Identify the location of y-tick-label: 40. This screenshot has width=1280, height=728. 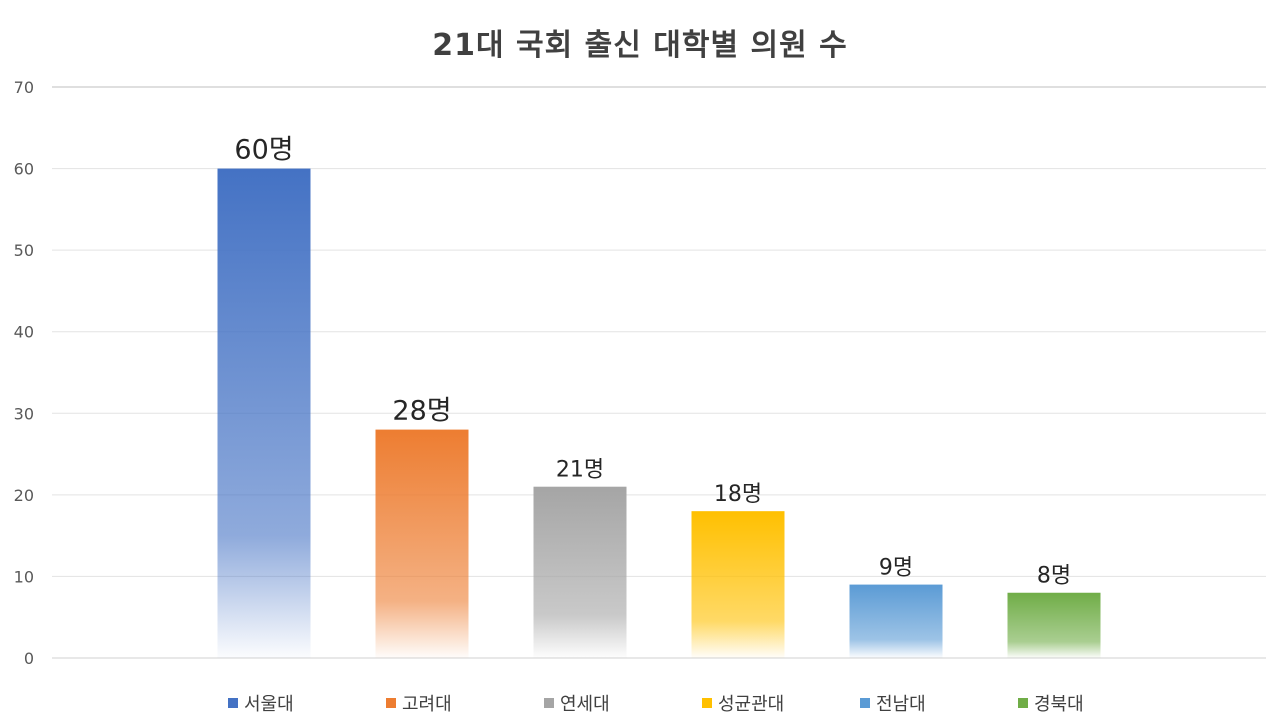
(24, 332).